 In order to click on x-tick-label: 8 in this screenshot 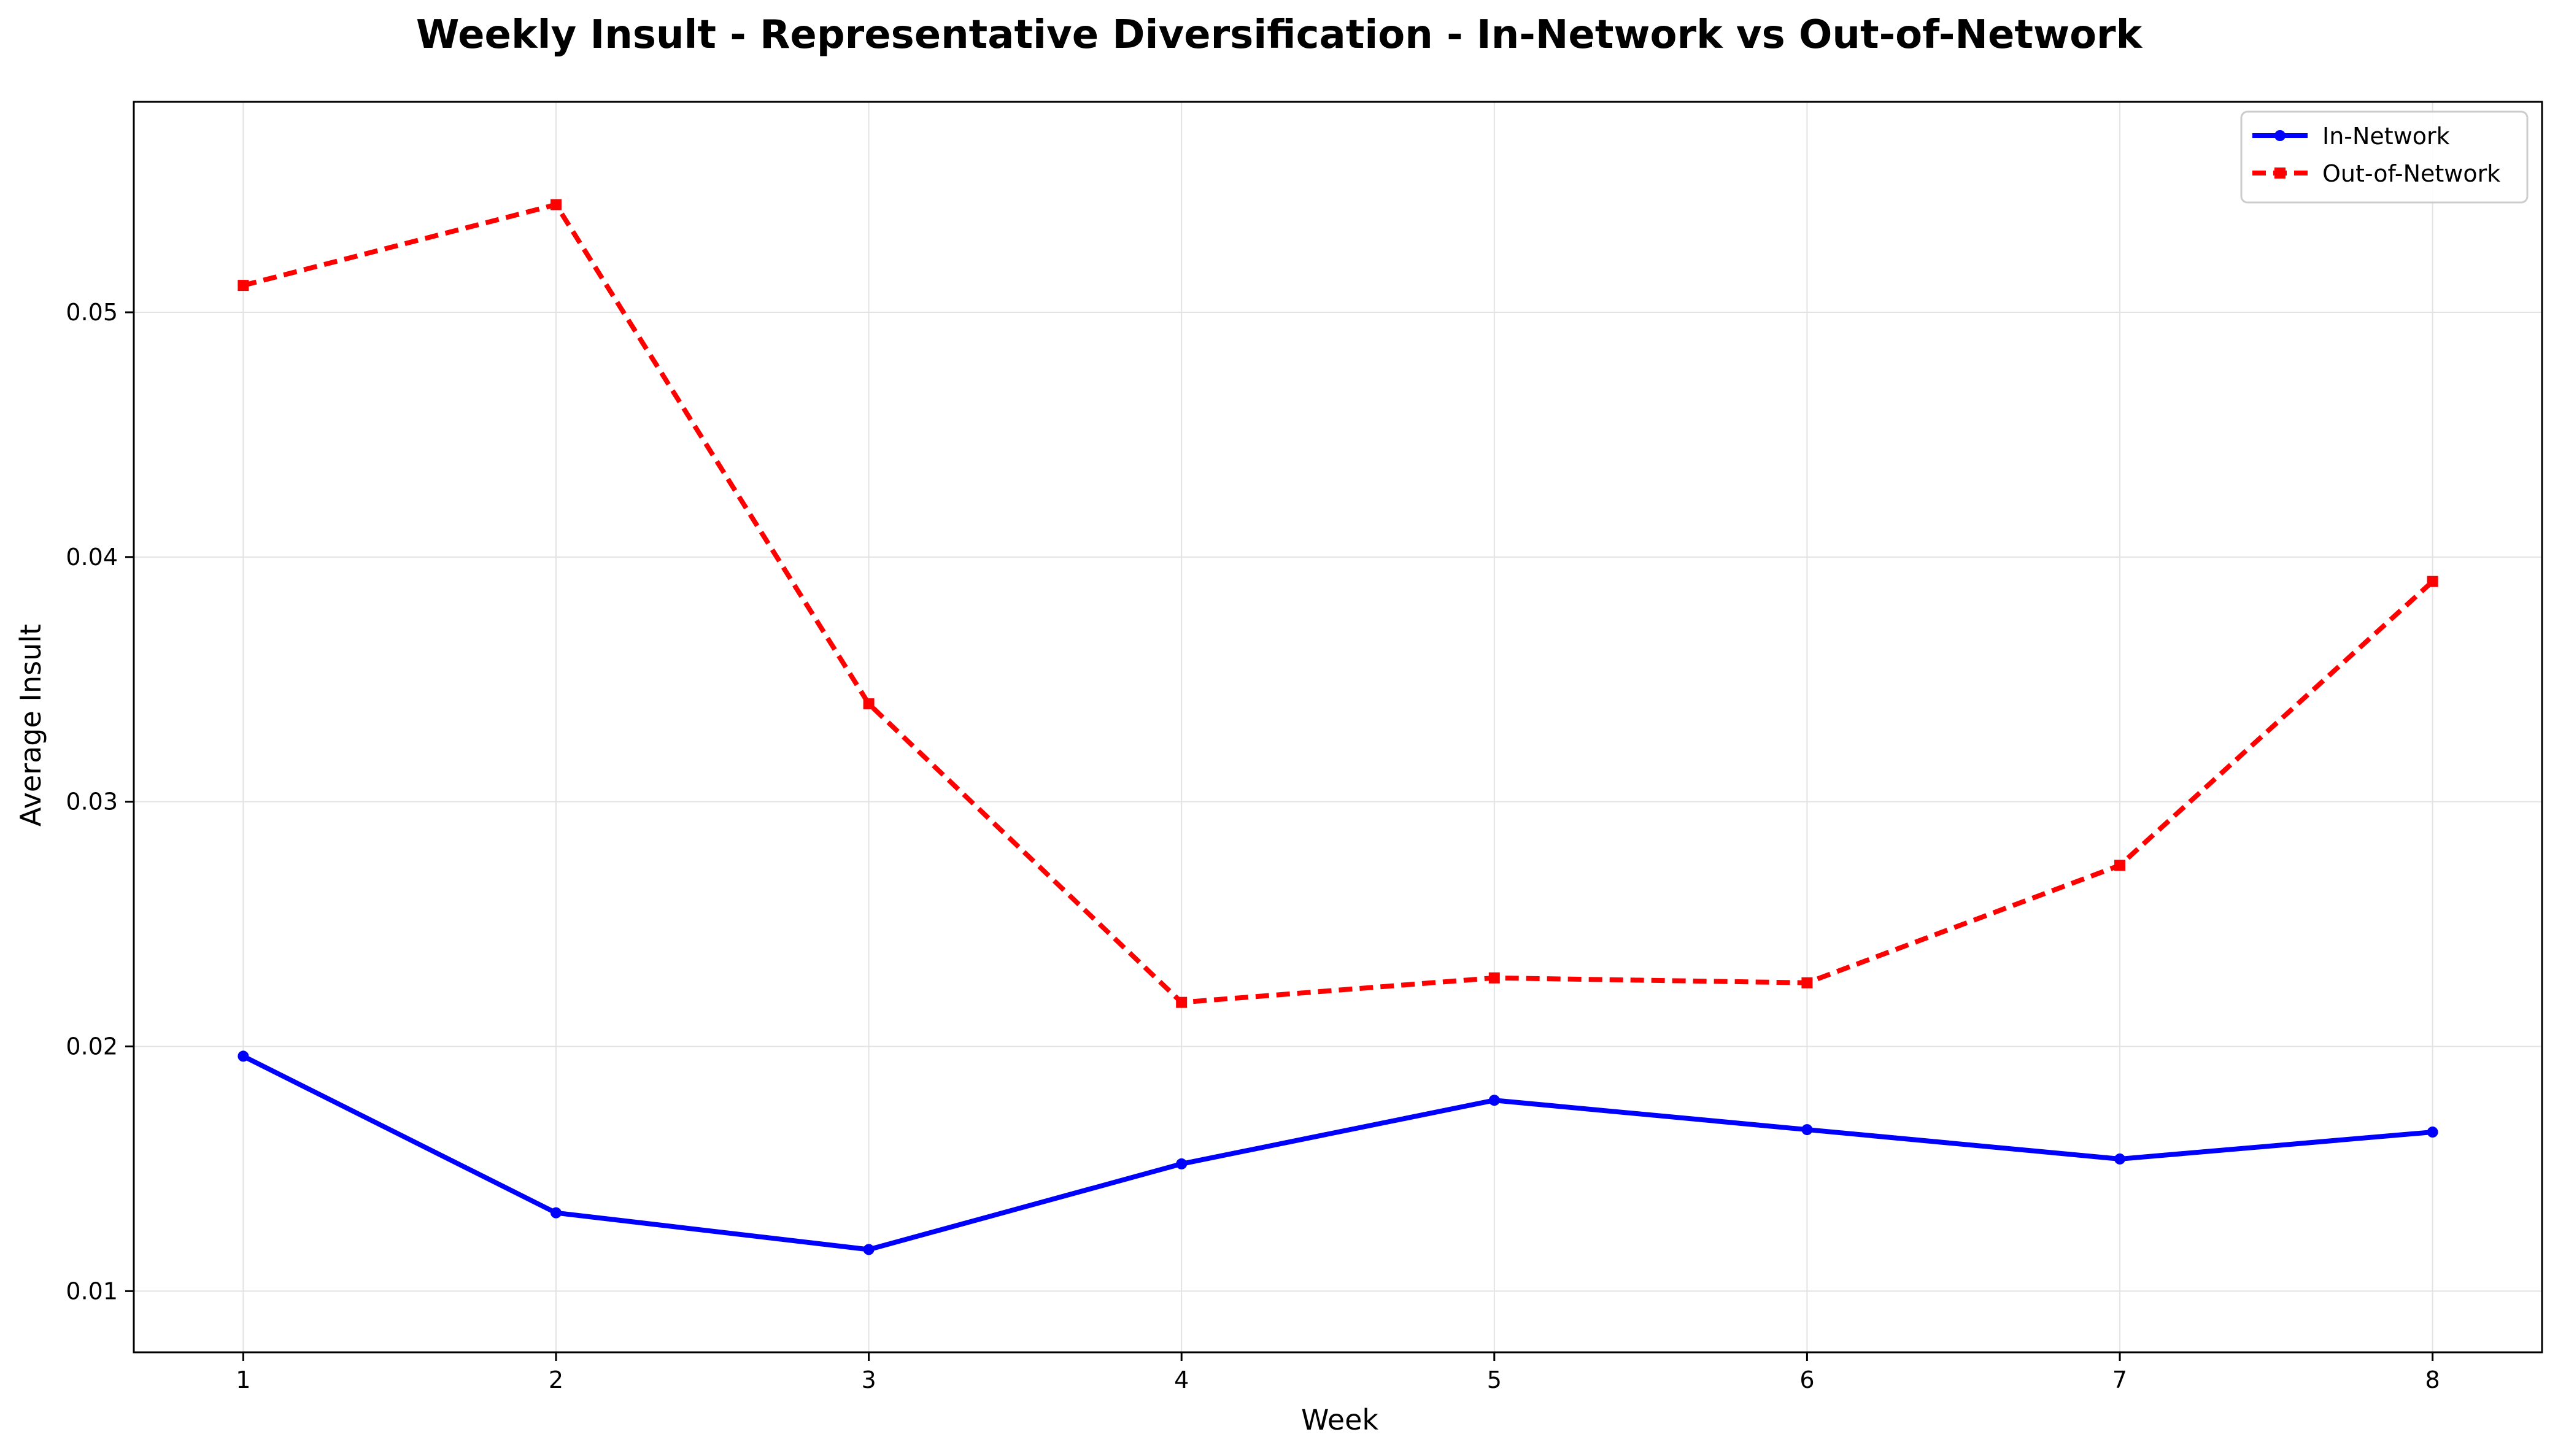, I will do `click(2432, 1379)`.